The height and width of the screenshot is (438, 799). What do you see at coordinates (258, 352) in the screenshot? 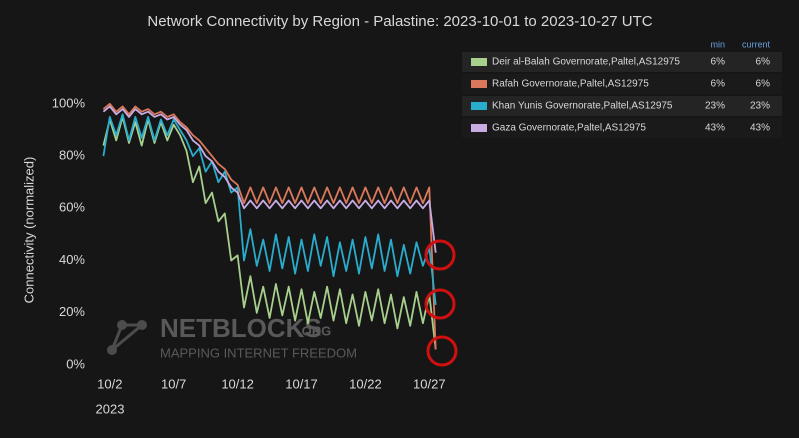
I see `watermark-tagline: MAPPING INTERNET FREEDOM` at bounding box center [258, 352].